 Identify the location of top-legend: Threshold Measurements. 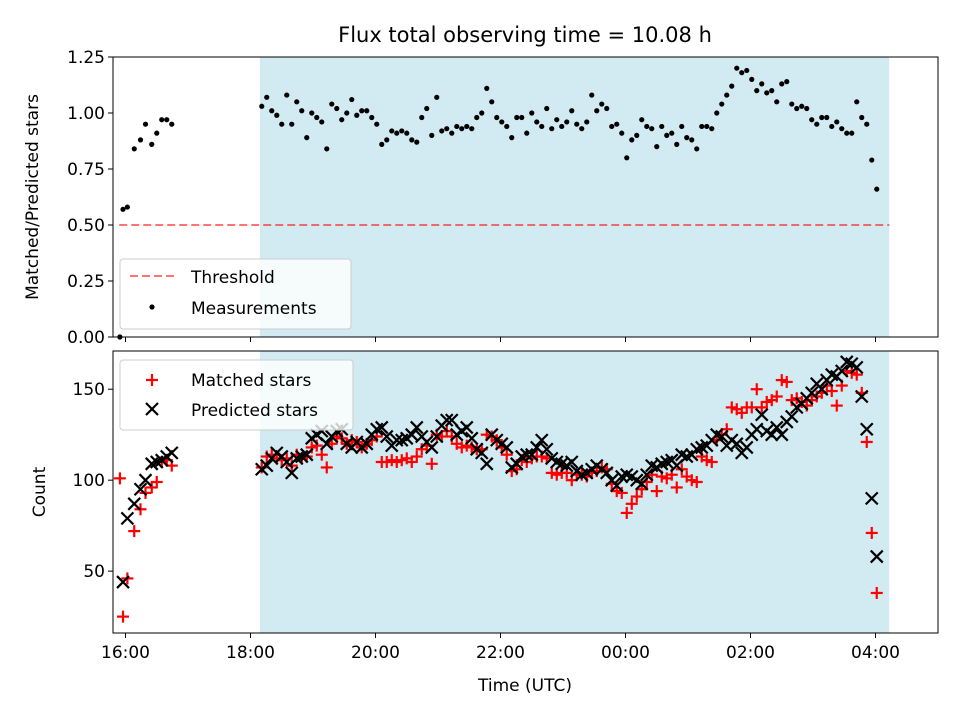
(235, 294).